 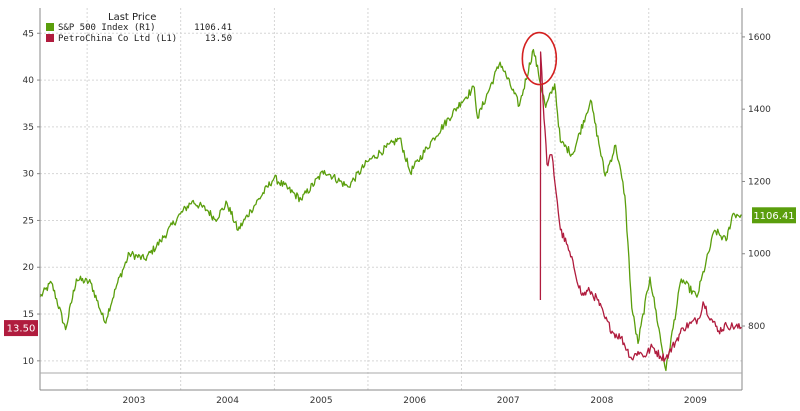 I want to click on right-tick-label: 1200, so click(x=759, y=182).